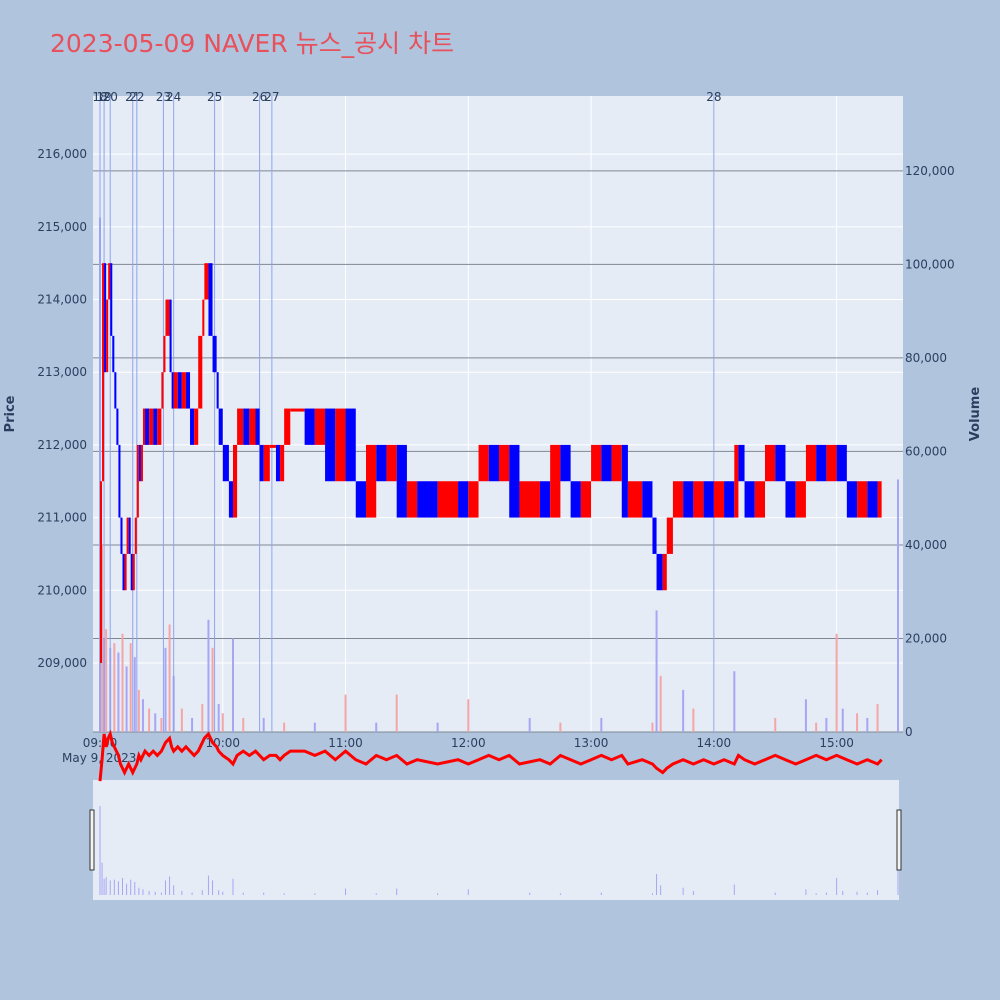 Image resolution: width=1000 pixels, height=1000 pixels. Describe the element at coordinates (92, 840) in the screenshot. I see `range-slider-left-handle` at that location.